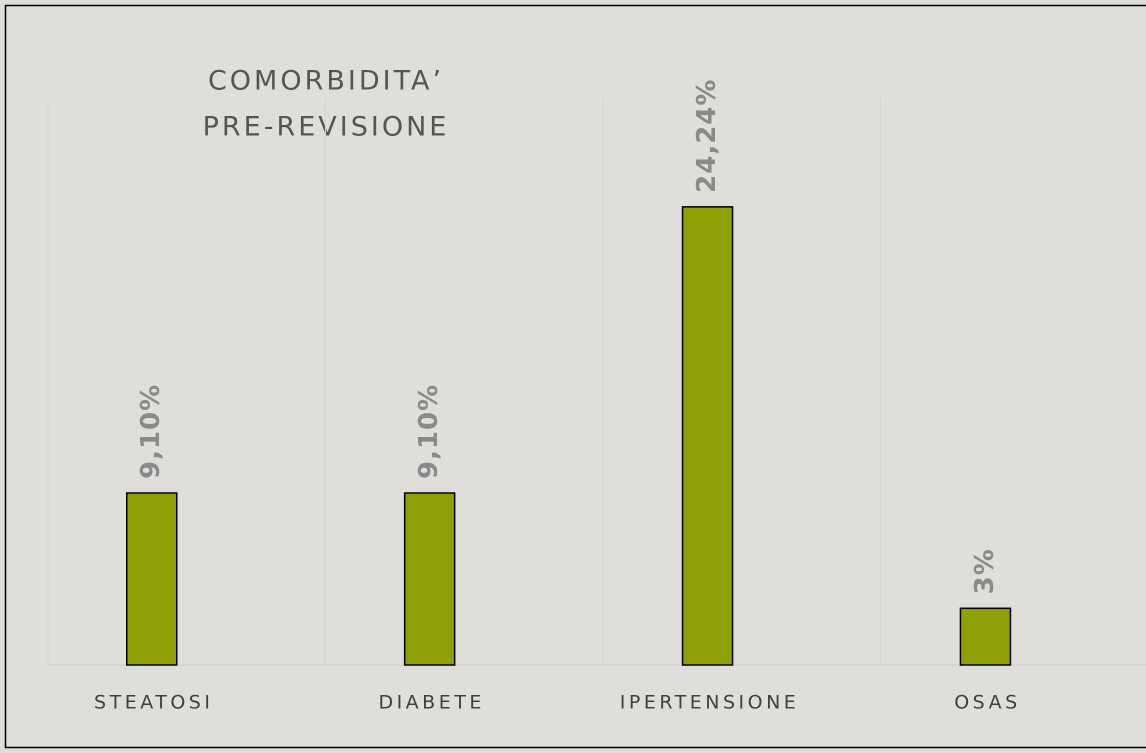 The height and width of the screenshot is (753, 1146). Describe the element at coordinates (153, 703) in the screenshot. I see `x-tick-label: STEATOSI` at that location.